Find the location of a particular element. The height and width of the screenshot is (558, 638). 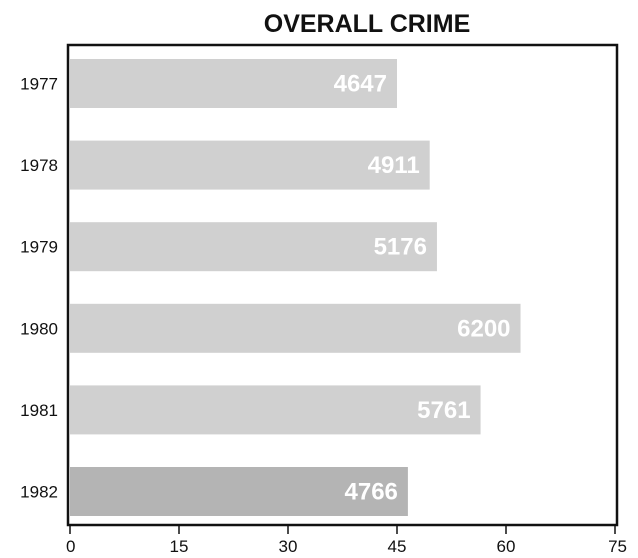

category-label-1979: 1979 is located at coordinates (39, 247).